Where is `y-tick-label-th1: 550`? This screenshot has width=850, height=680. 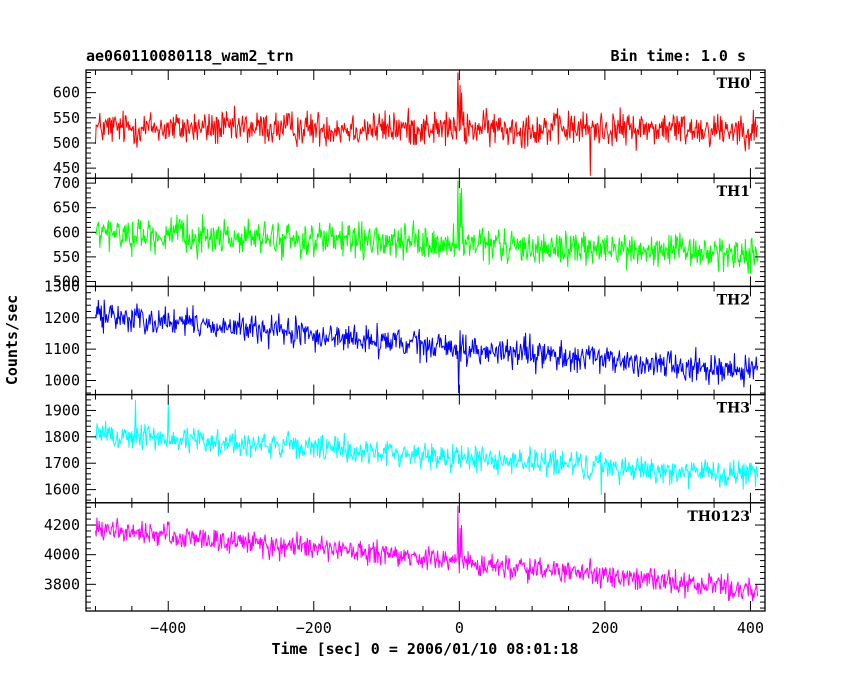
y-tick-label-th1: 550 is located at coordinates (66, 257).